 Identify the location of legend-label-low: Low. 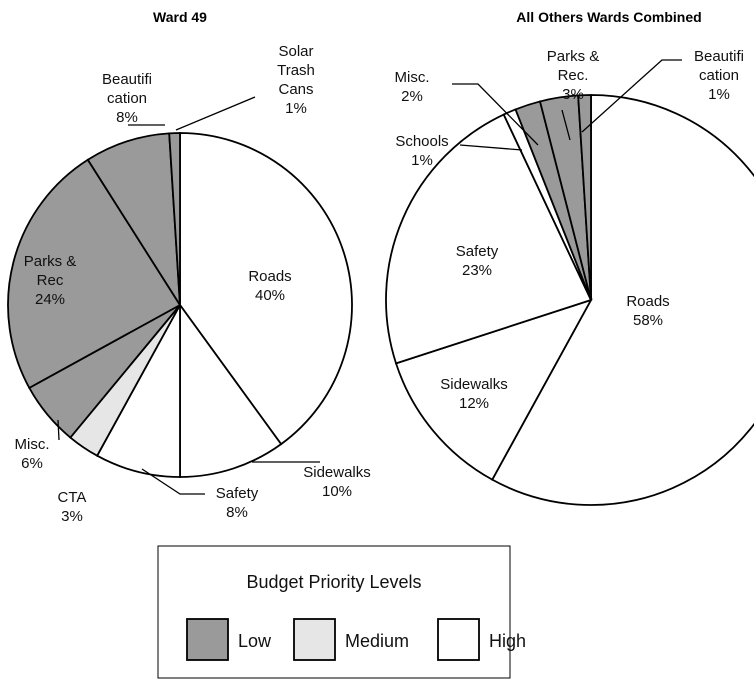
(255, 641).